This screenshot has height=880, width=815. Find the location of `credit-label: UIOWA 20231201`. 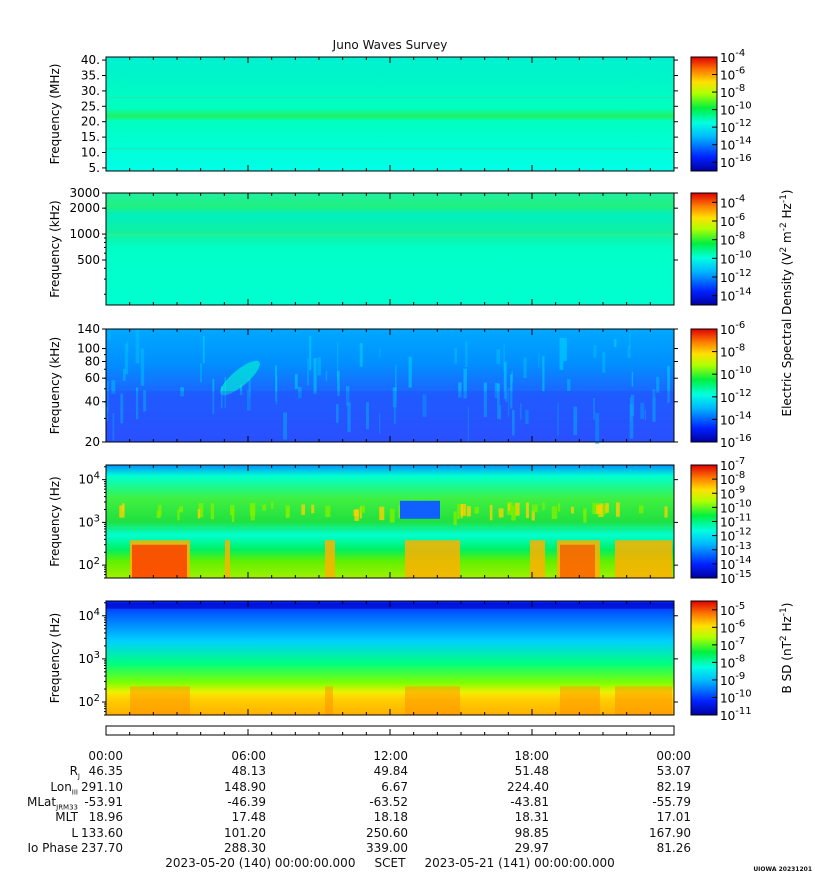

credit-label: UIOWA 20231201 is located at coordinates (782, 869).